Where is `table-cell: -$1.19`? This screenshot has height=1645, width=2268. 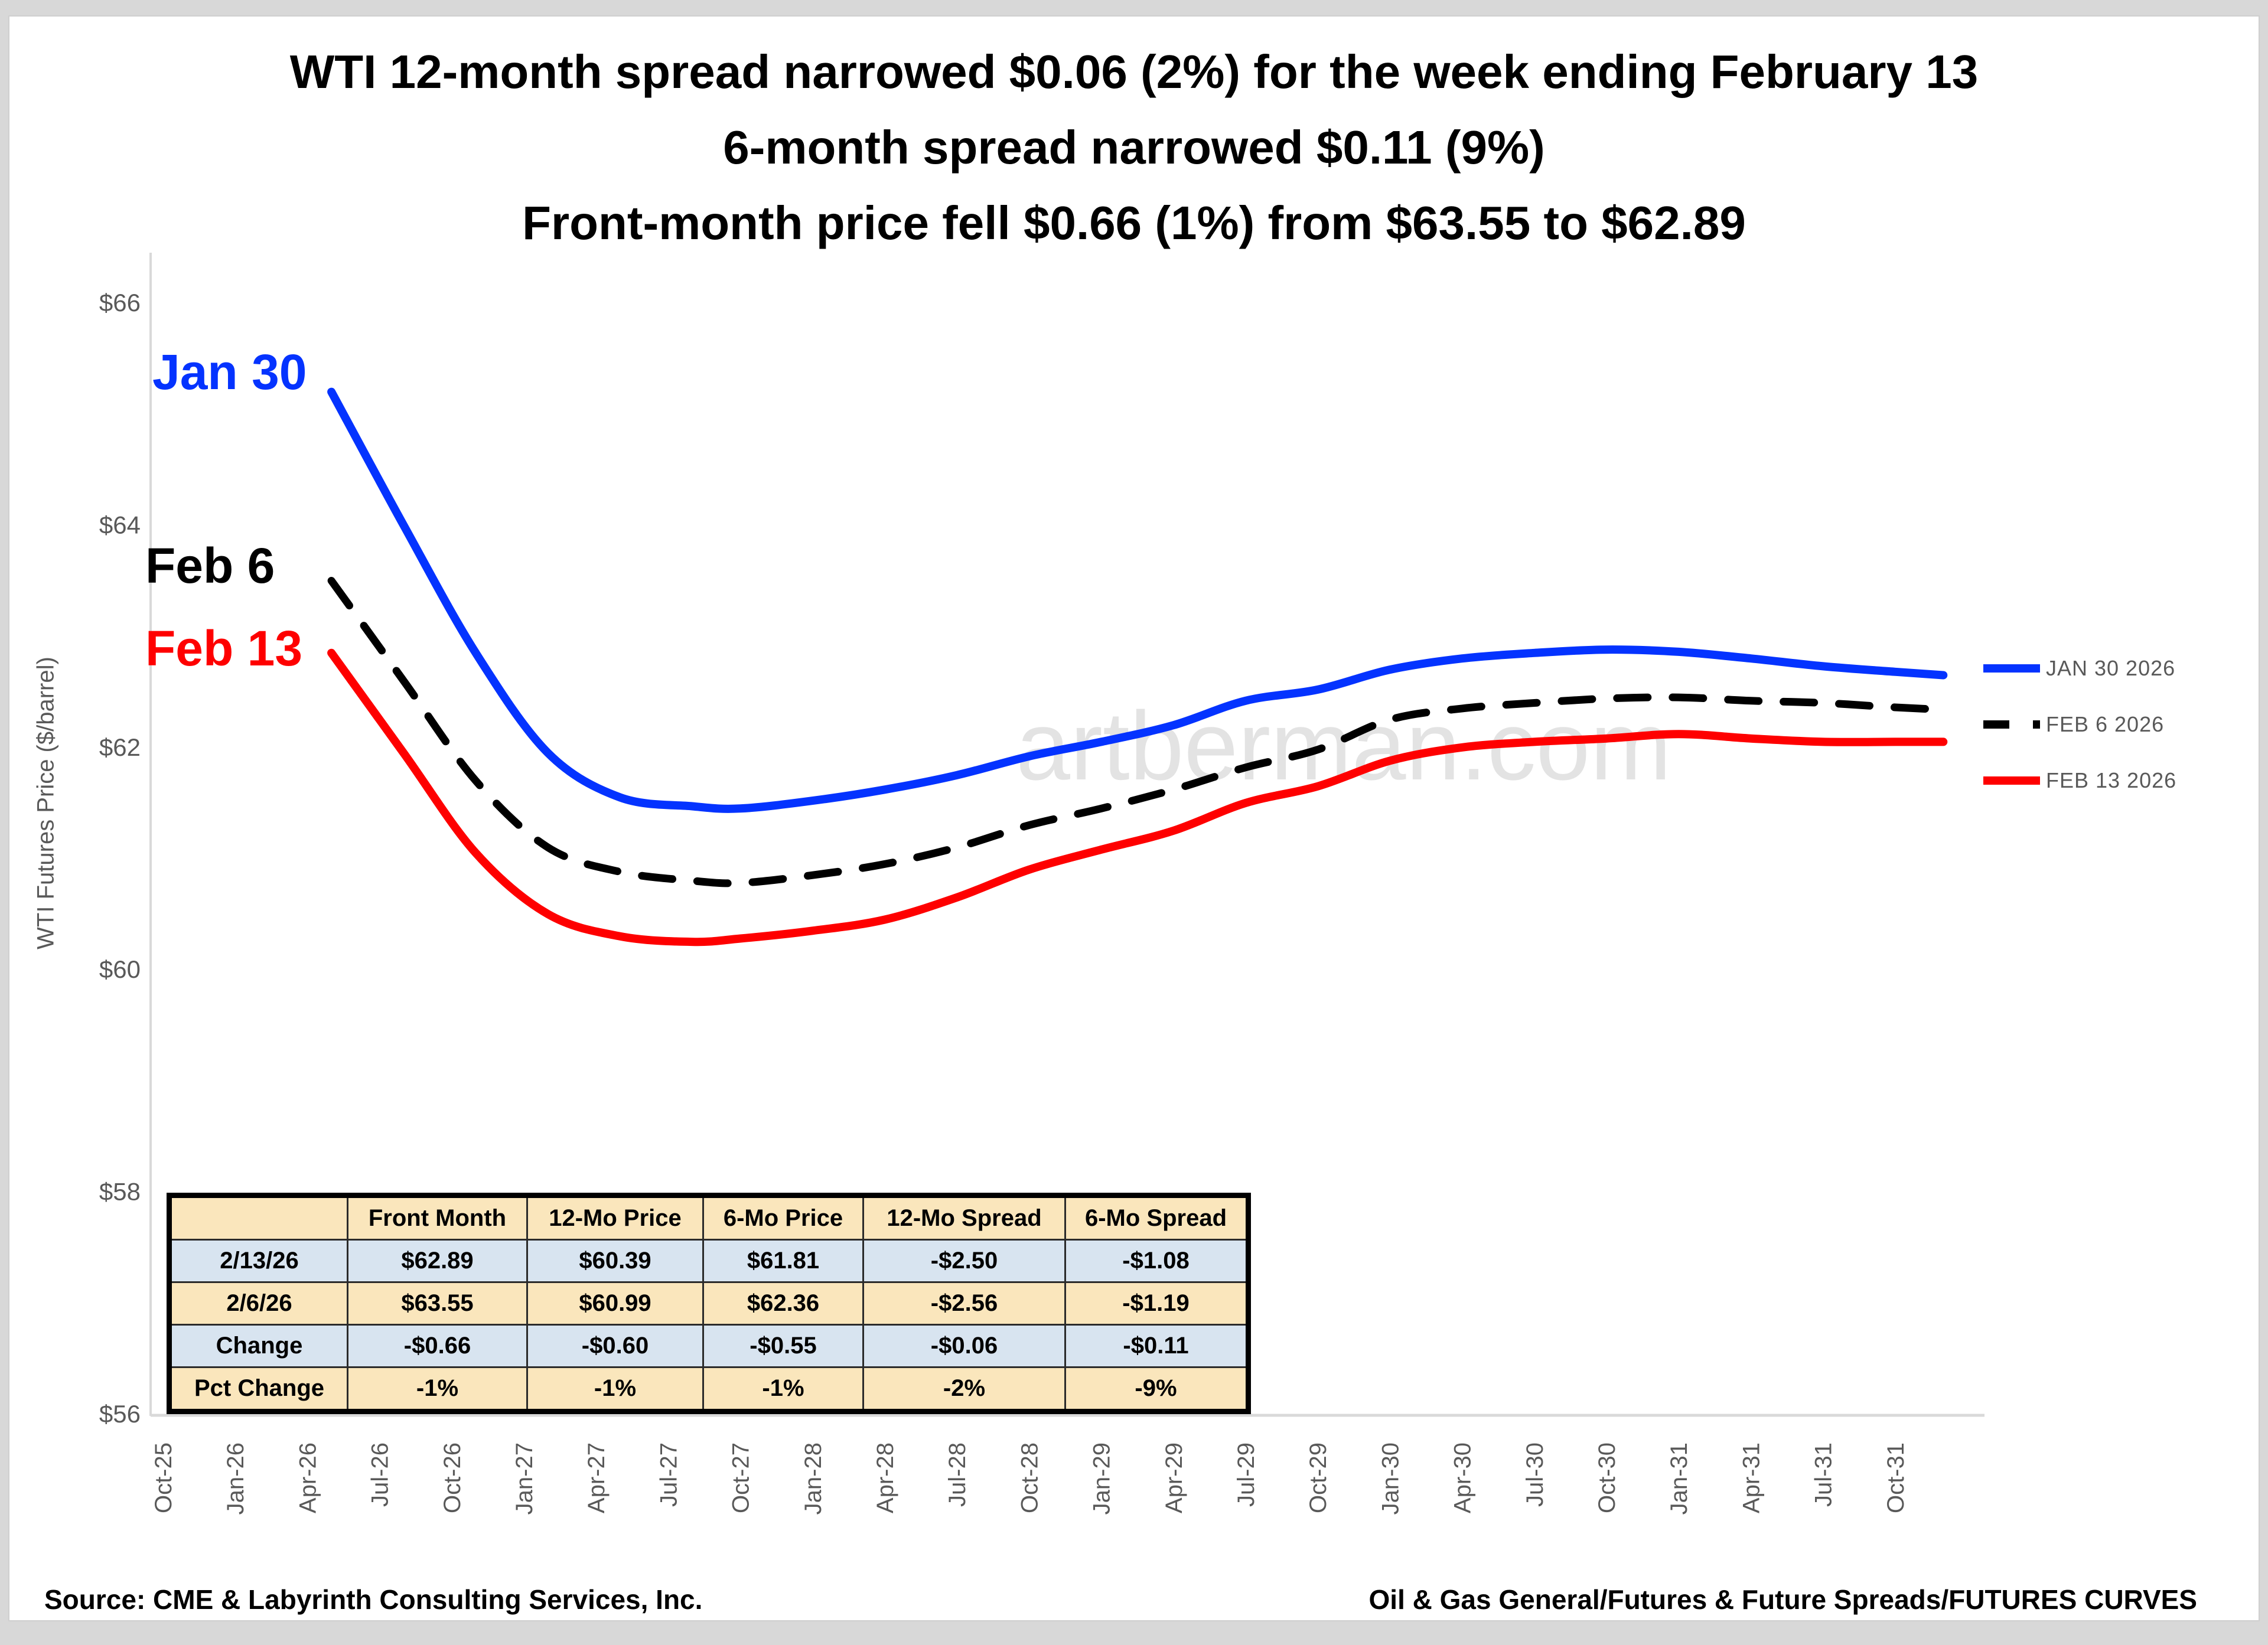
table-cell: -$1.19 is located at coordinates (1156, 1303).